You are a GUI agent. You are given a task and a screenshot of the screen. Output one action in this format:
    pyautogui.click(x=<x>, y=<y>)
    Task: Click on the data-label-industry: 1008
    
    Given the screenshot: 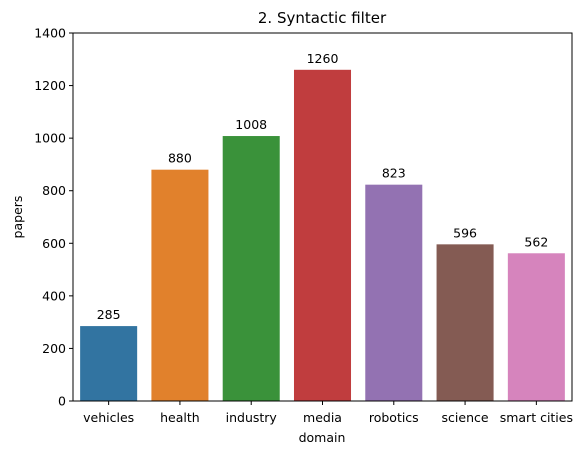 What is the action you would take?
    pyautogui.click(x=251, y=124)
    